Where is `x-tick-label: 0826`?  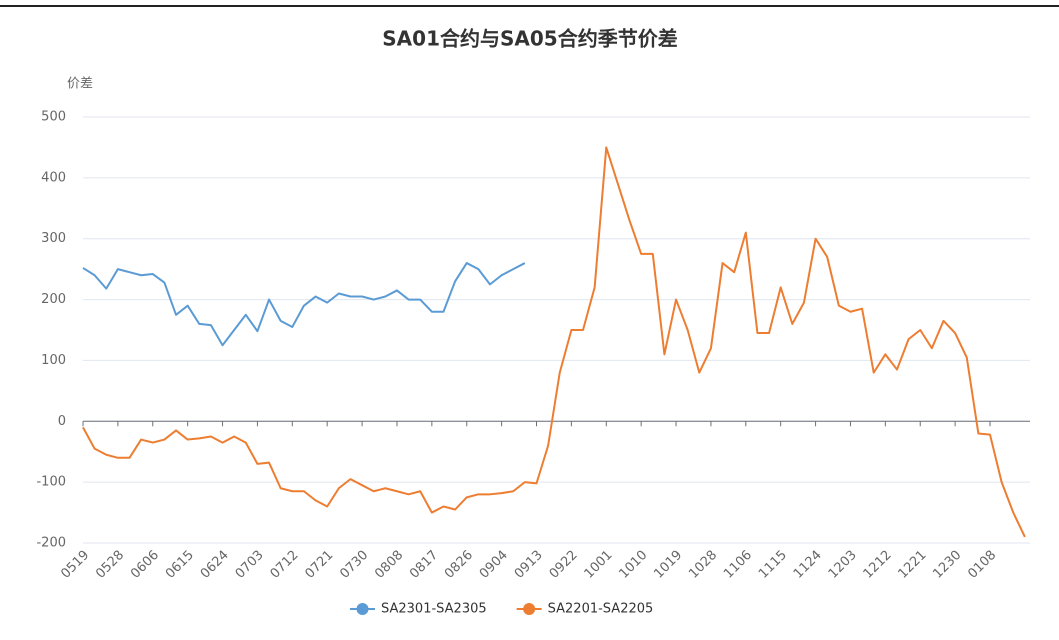
x-tick-label: 0826 is located at coordinates (459, 565).